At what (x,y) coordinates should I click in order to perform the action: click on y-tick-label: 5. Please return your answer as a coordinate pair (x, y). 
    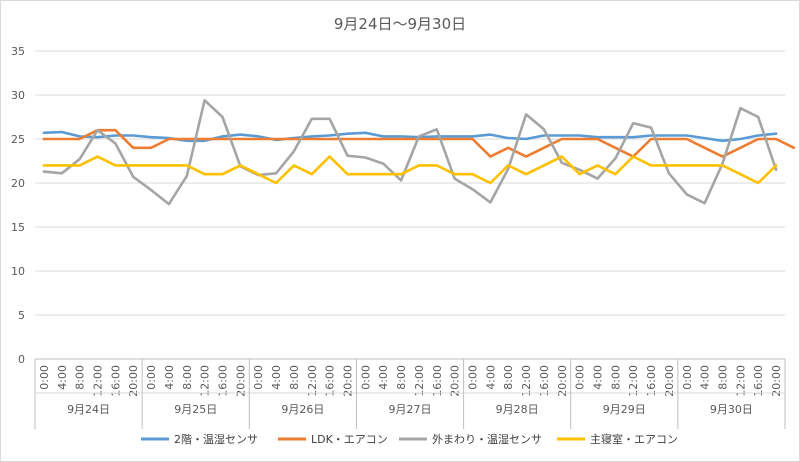
    Looking at the image, I should click on (21, 315).